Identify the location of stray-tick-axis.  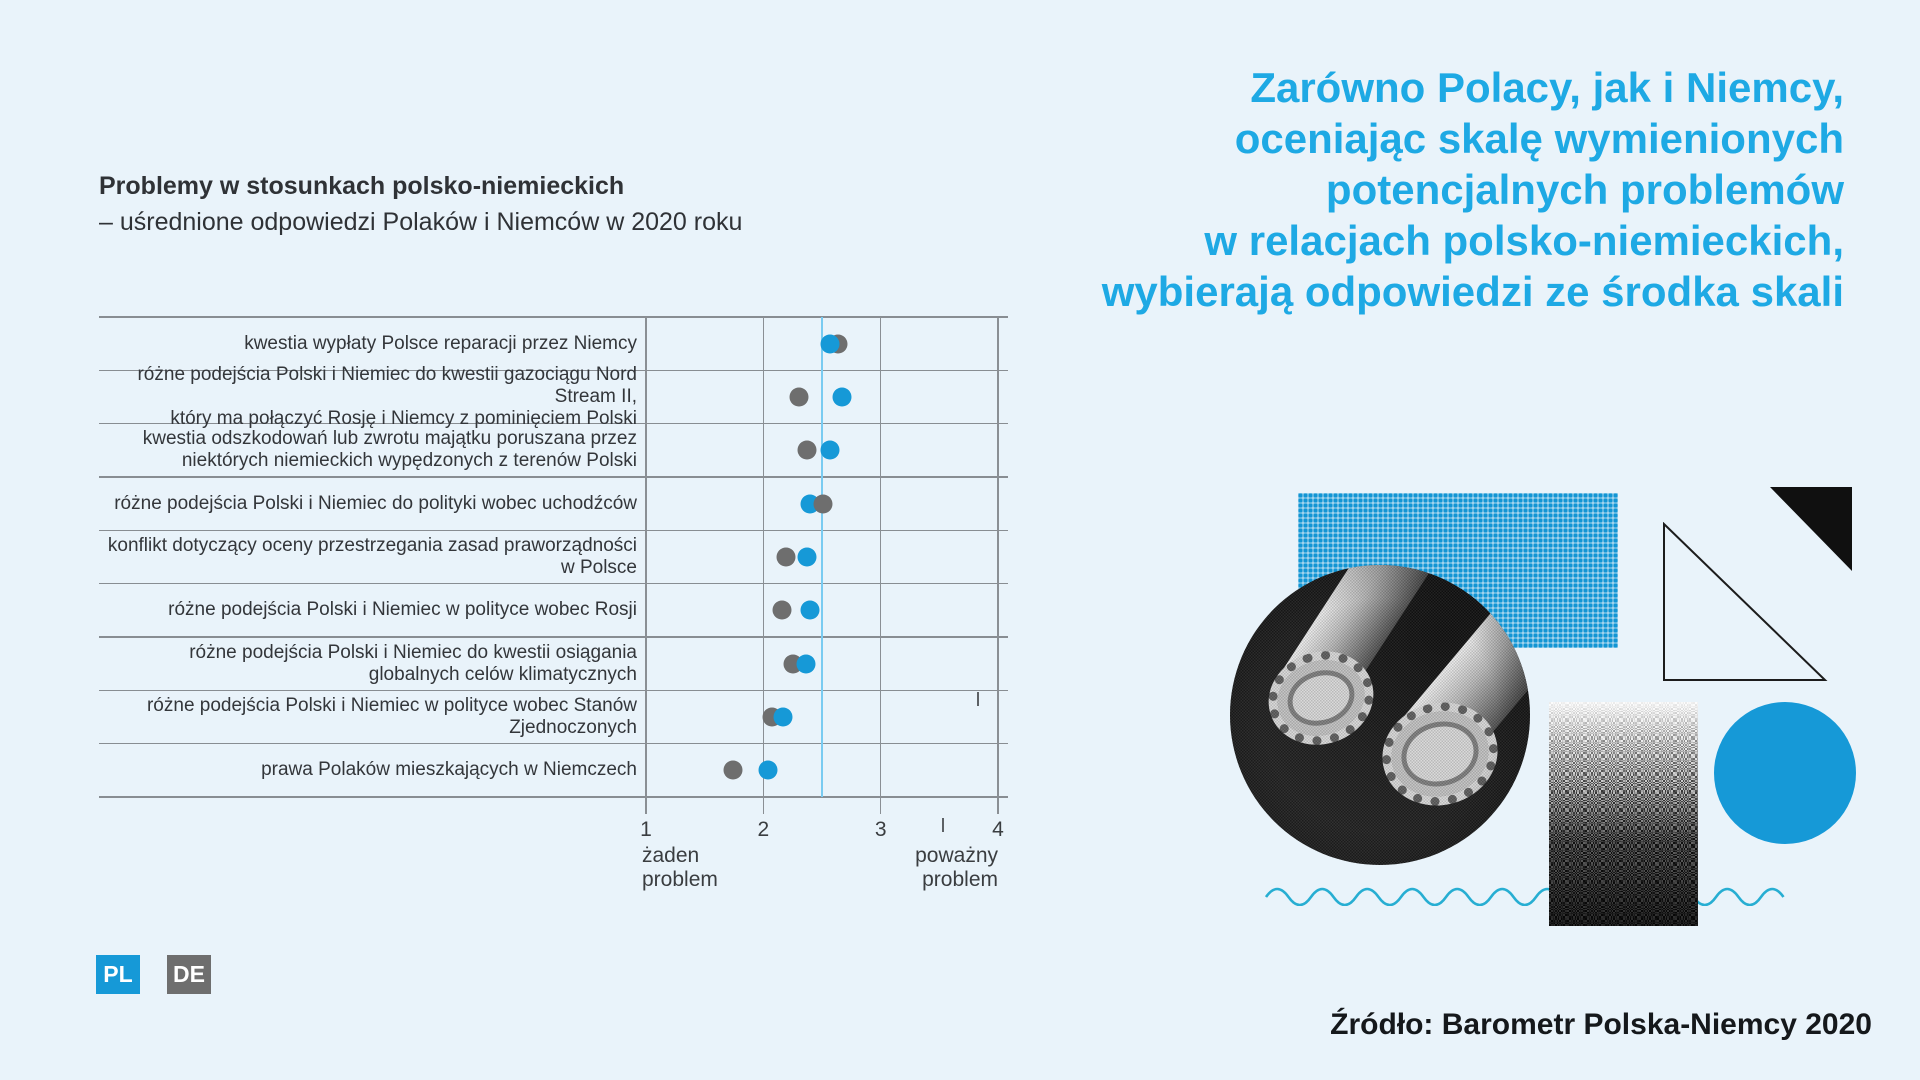
(943, 825).